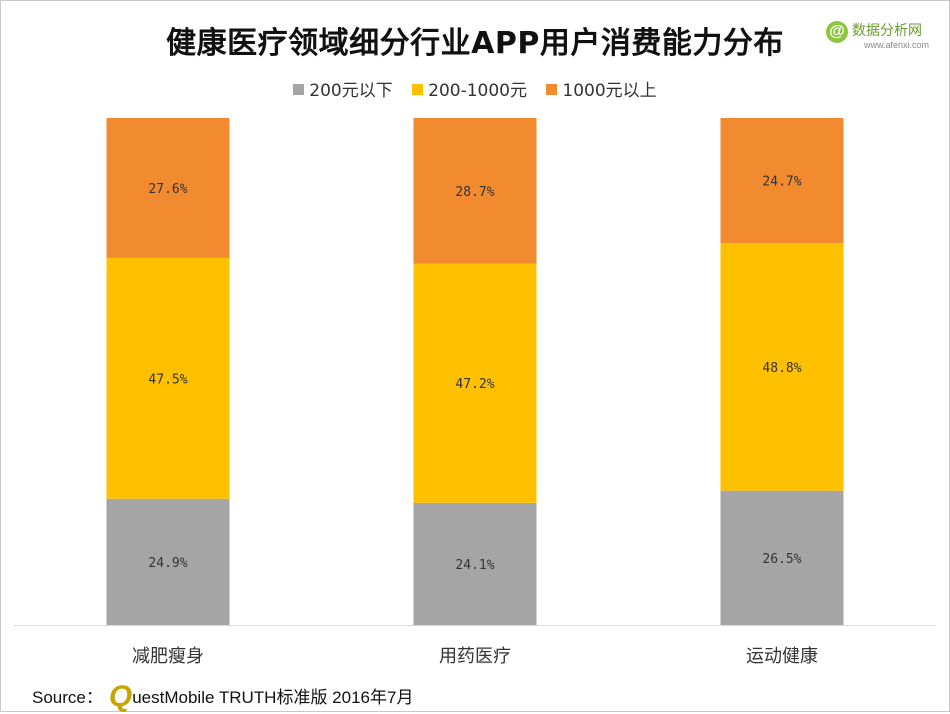 The height and width of the screenshot is (714, 950). I want to click on legend-label-high: 1000元以上, so click(609, 91).